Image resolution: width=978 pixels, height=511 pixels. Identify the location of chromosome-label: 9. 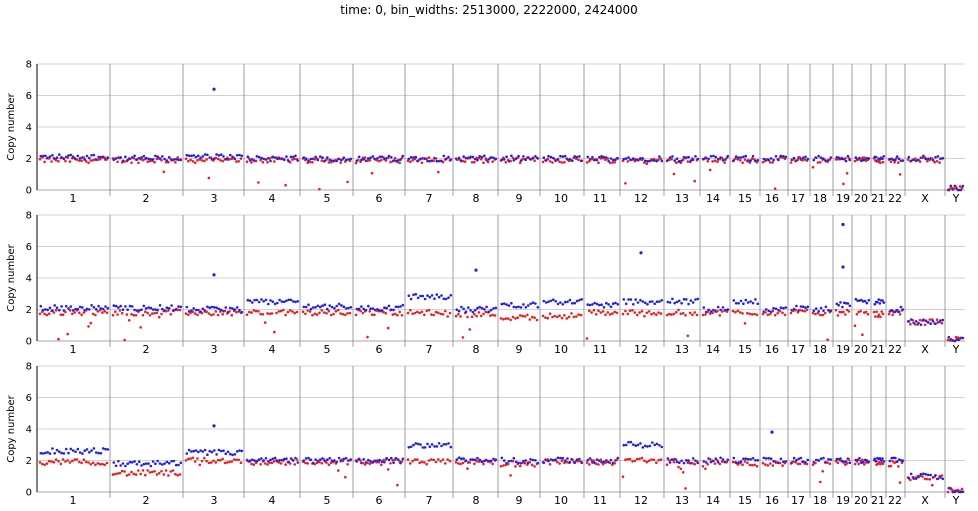
(519, 500).